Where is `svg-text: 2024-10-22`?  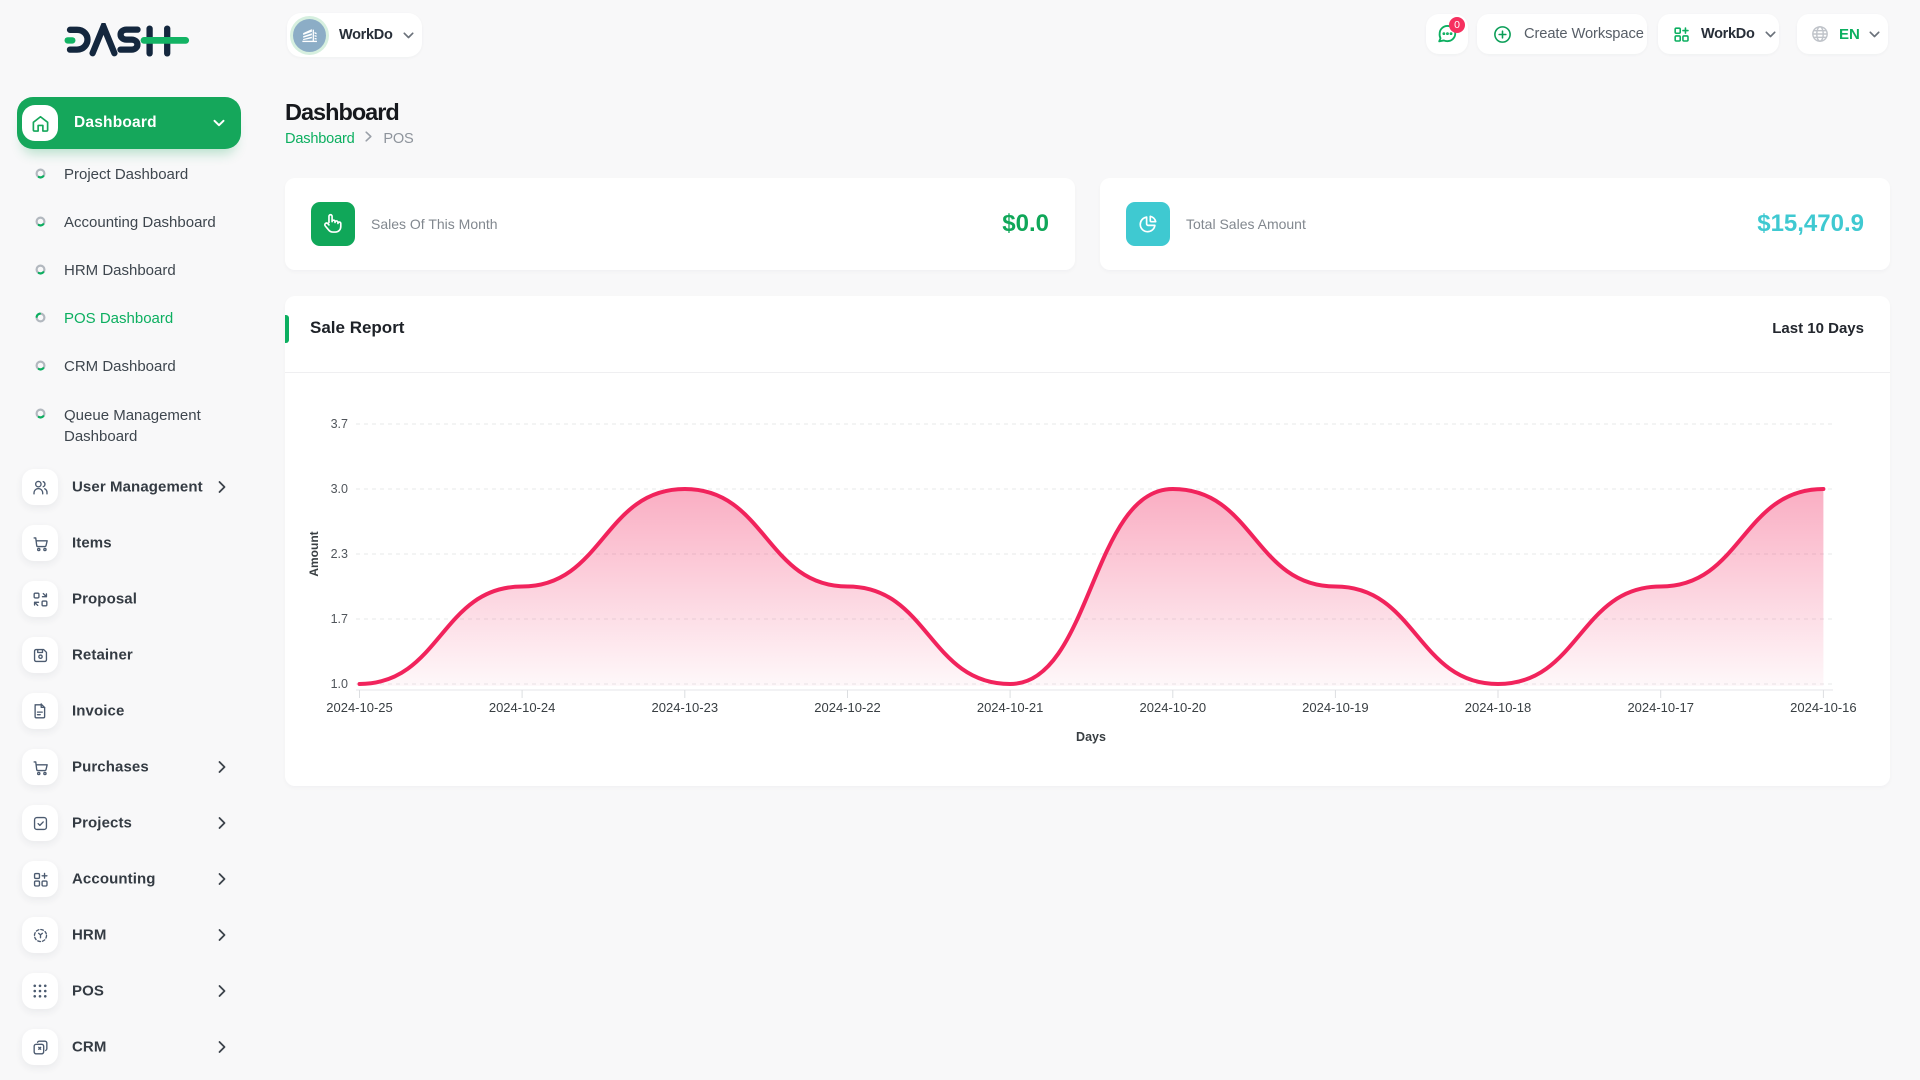
svg-text: 2024-10-22 is located at coordinates (847, 707).